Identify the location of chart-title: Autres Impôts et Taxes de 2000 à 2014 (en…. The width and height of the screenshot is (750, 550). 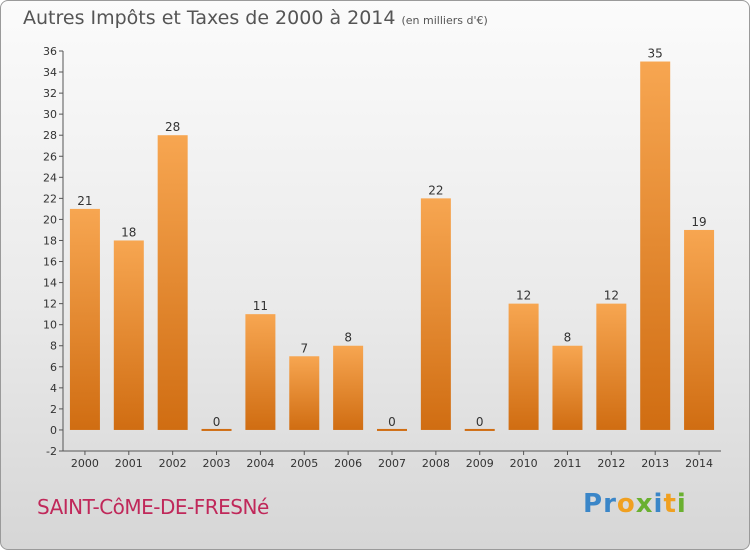
(255, 18).